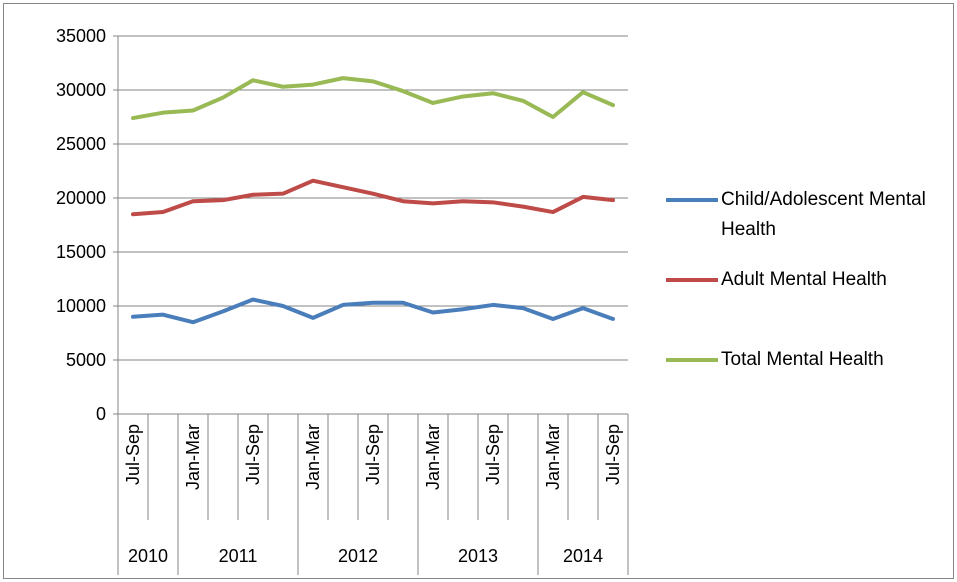 This screenshot has height=582, width=957. Describe the element at coordinates (478, 556) in the screenshot. I see `x-group-label: 2013` at that location.